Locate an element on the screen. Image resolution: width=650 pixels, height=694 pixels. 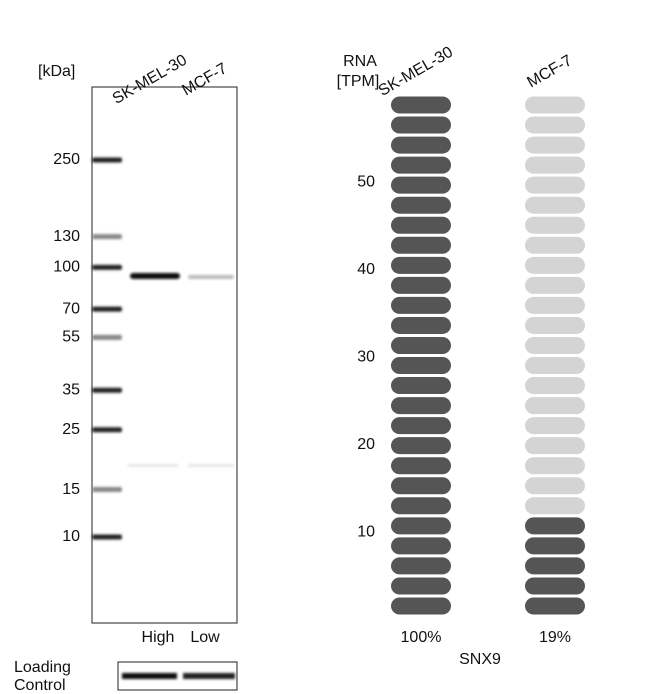
marker-label: 25 is located at coordinates (71, 429).